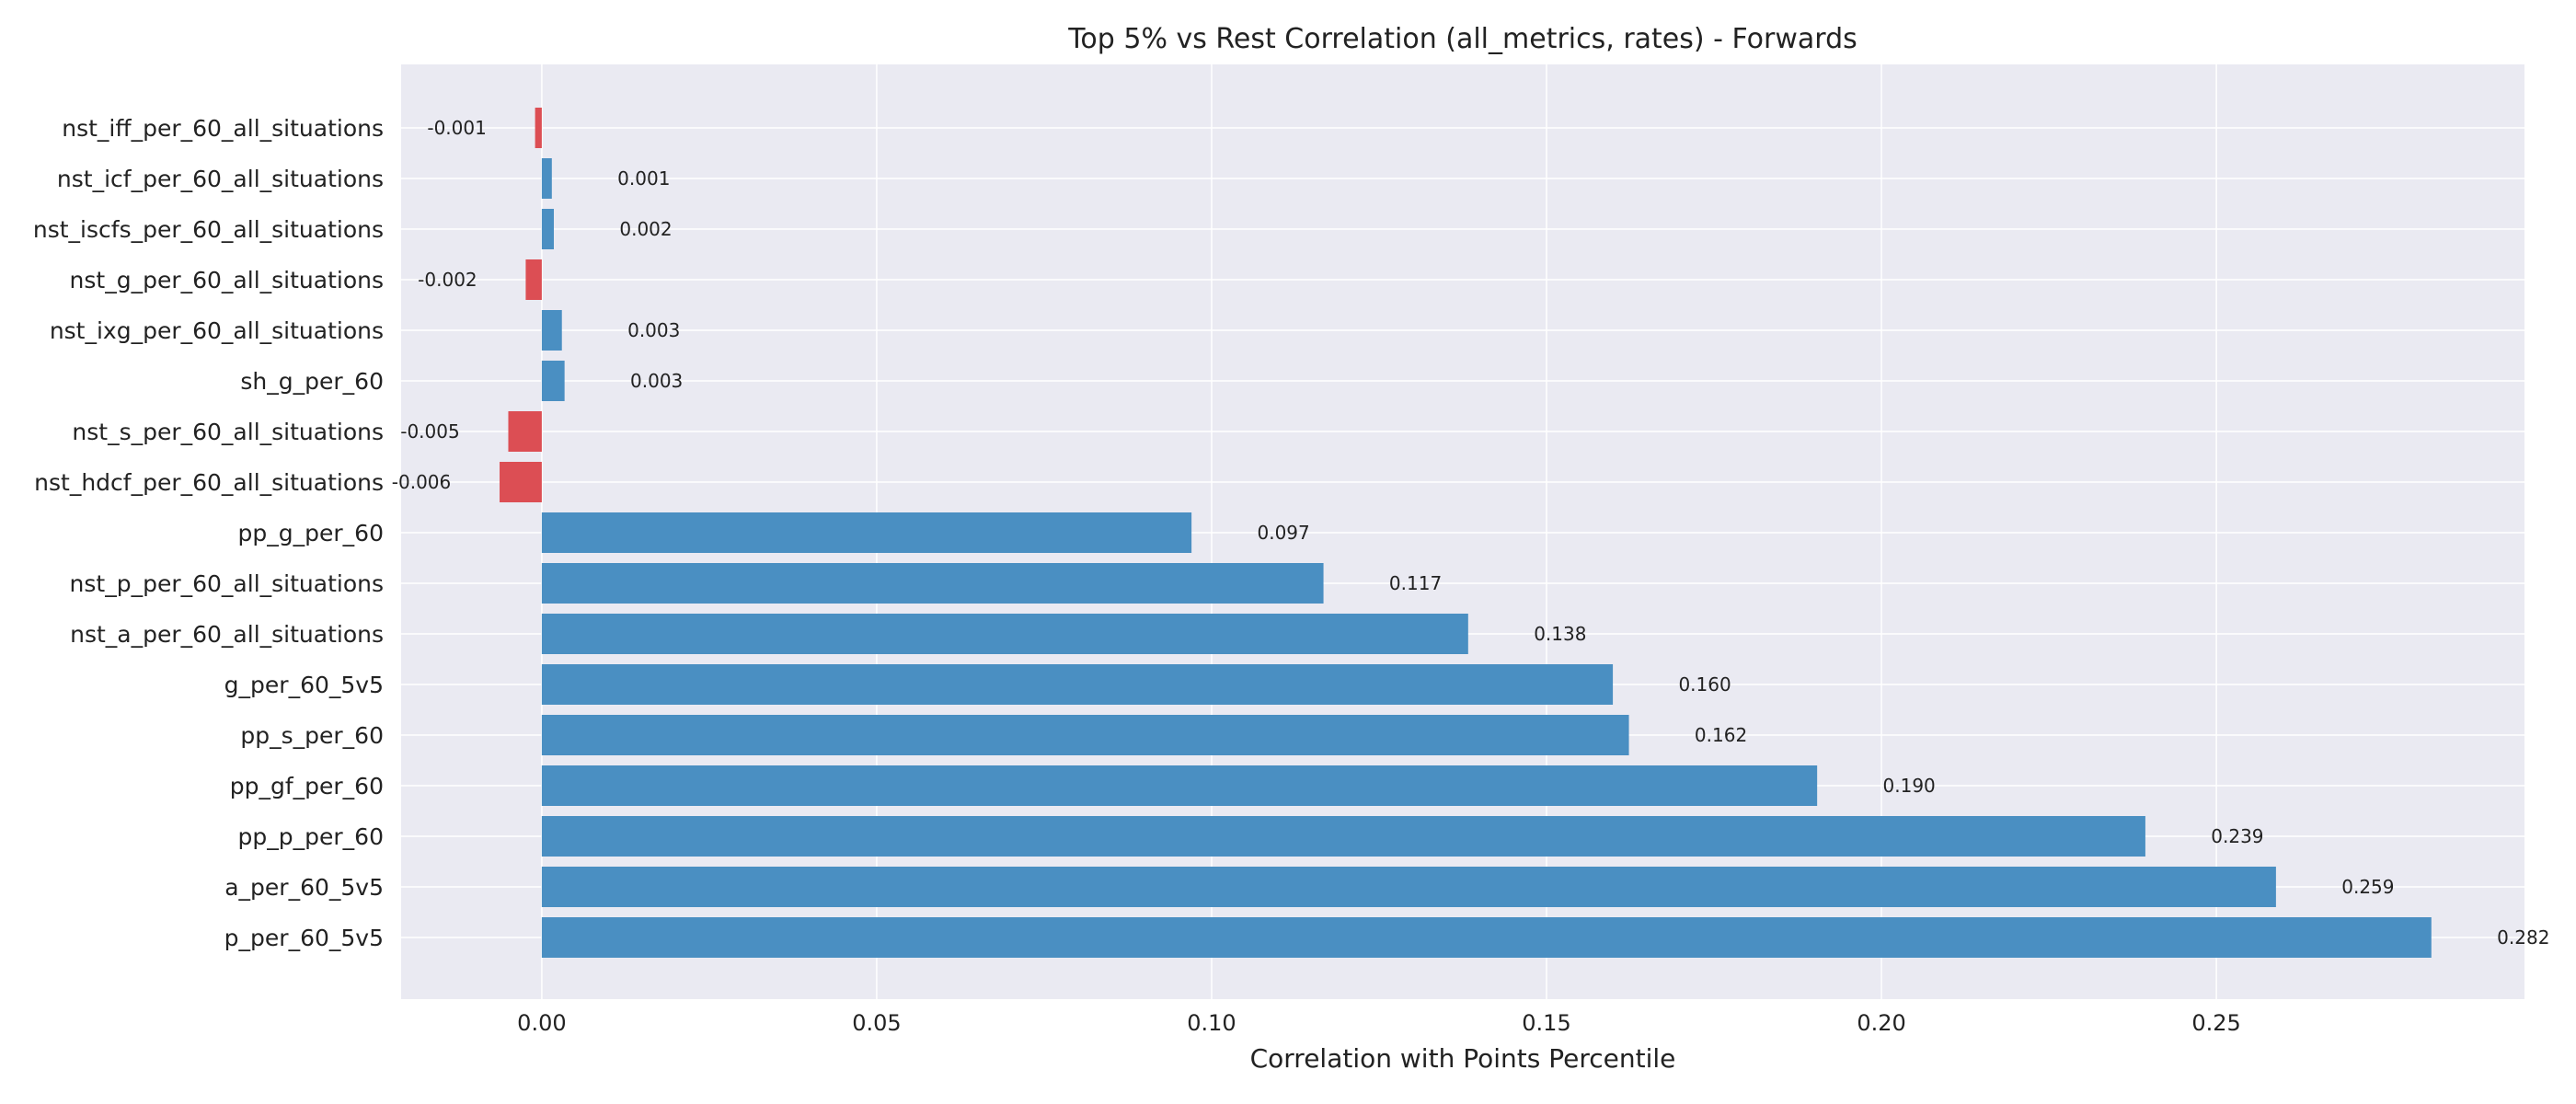  What do you see at coordinates (1909, 786) in the screenshot?
I see `data-label: 0.190` at bounding box center [1909, 786].